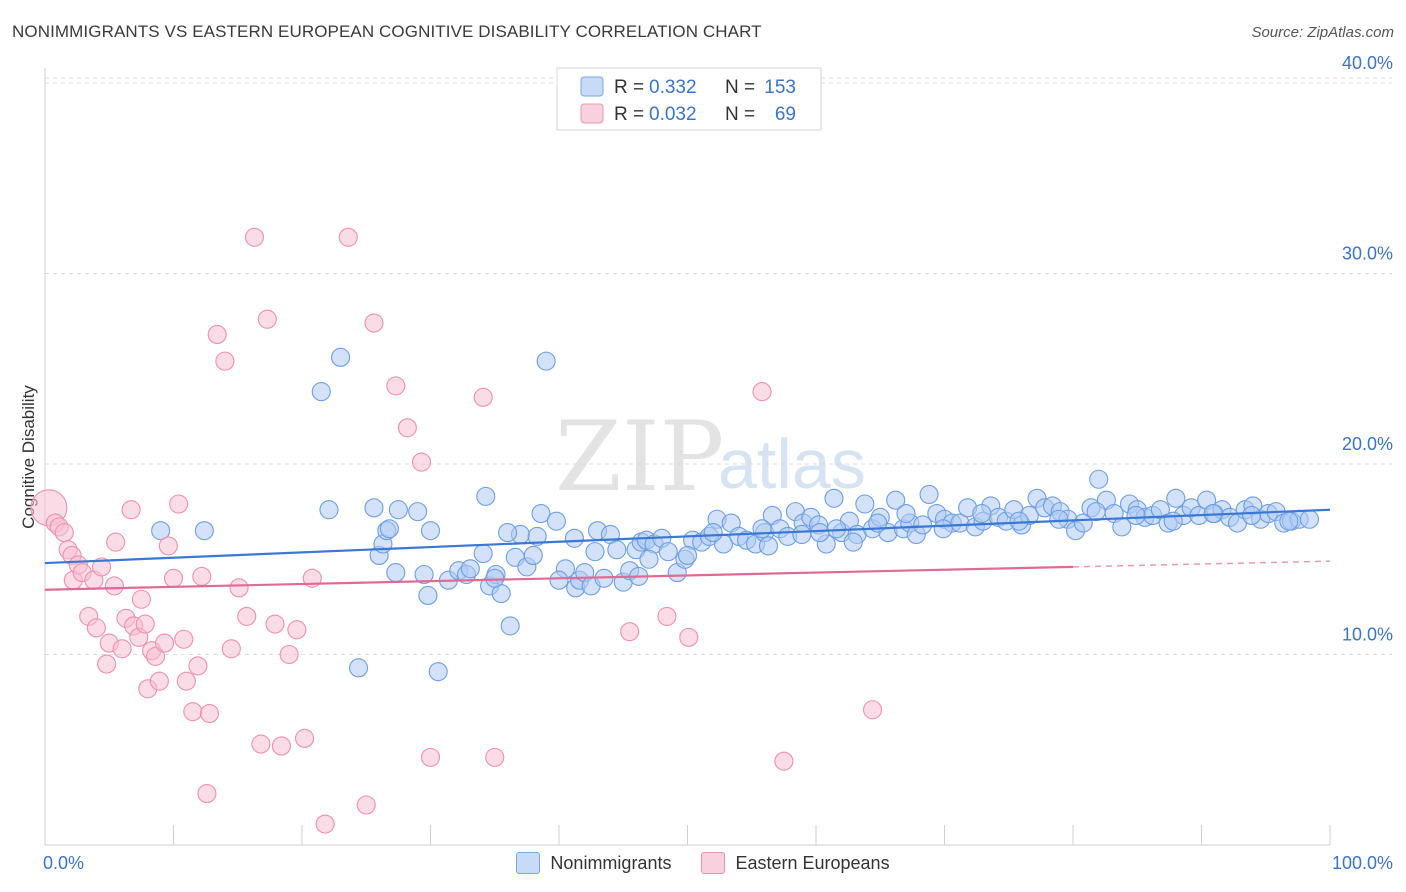  Describe the element at coordinates (673, 114) in the screenshot. I see `stats-r-value: 0.032` at that location.